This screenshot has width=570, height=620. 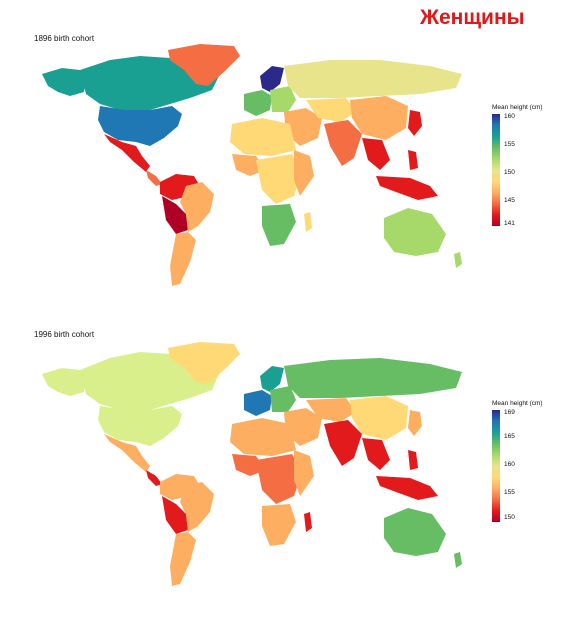 I want to click on legend-title-1896: Mean height (cm), so click(x=517, y=107).